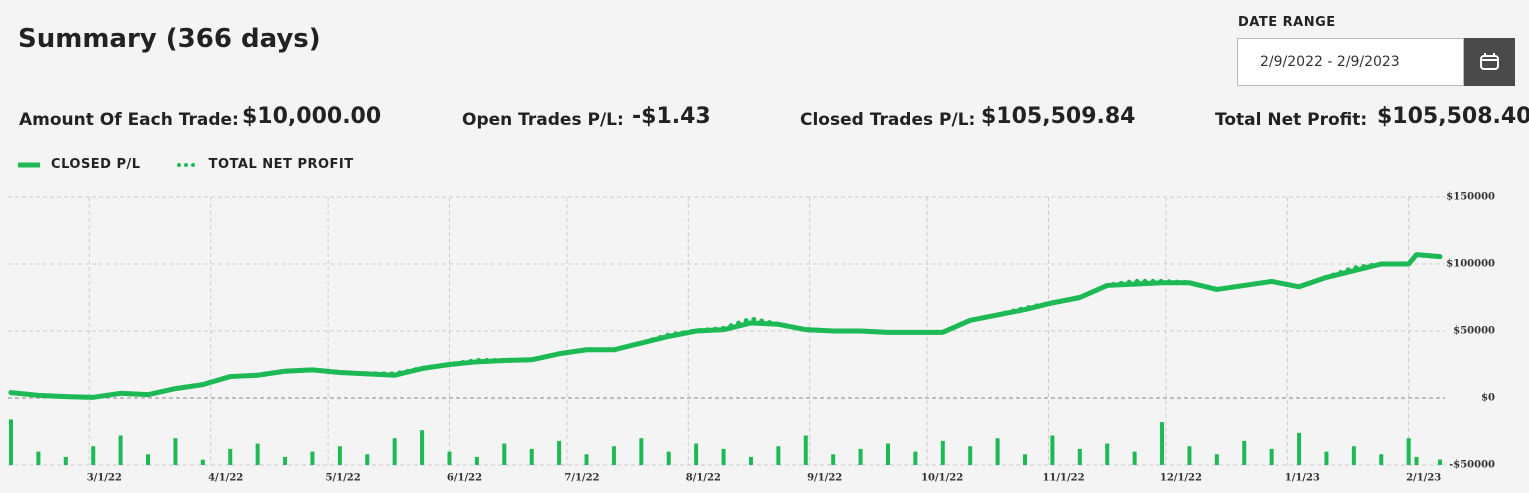 This screenshot has height=493, width=1529. I want to click on stat-label: Total Net Profit:, so click(1291, 120).